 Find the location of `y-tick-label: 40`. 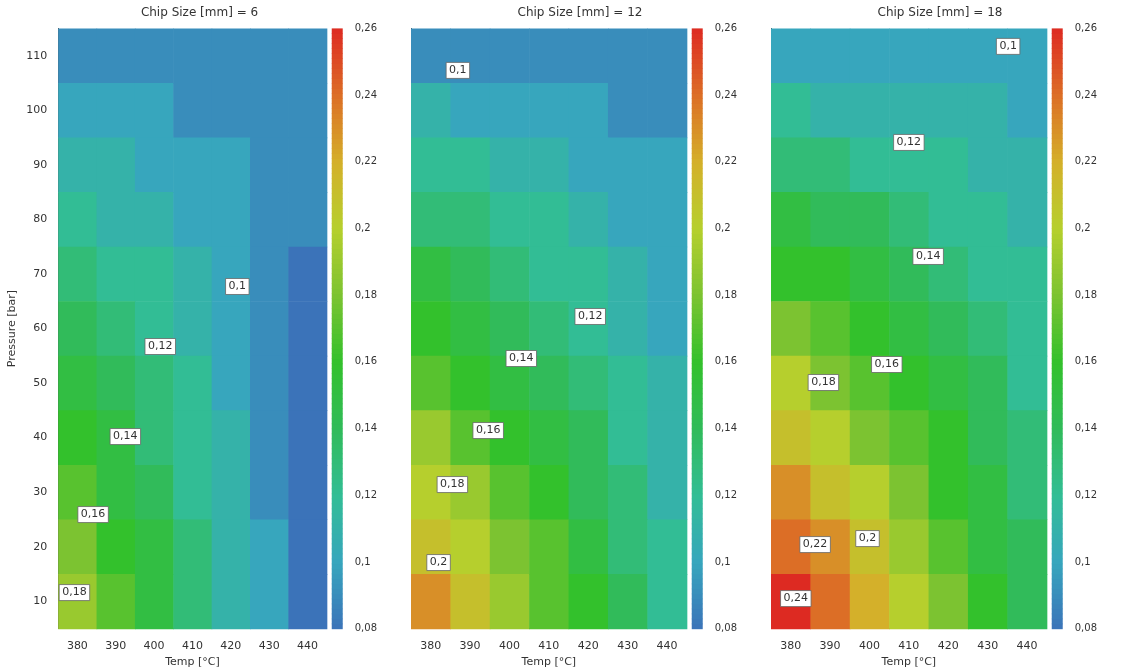

y-tick-label: 40 is located at coordinates (40, 437).